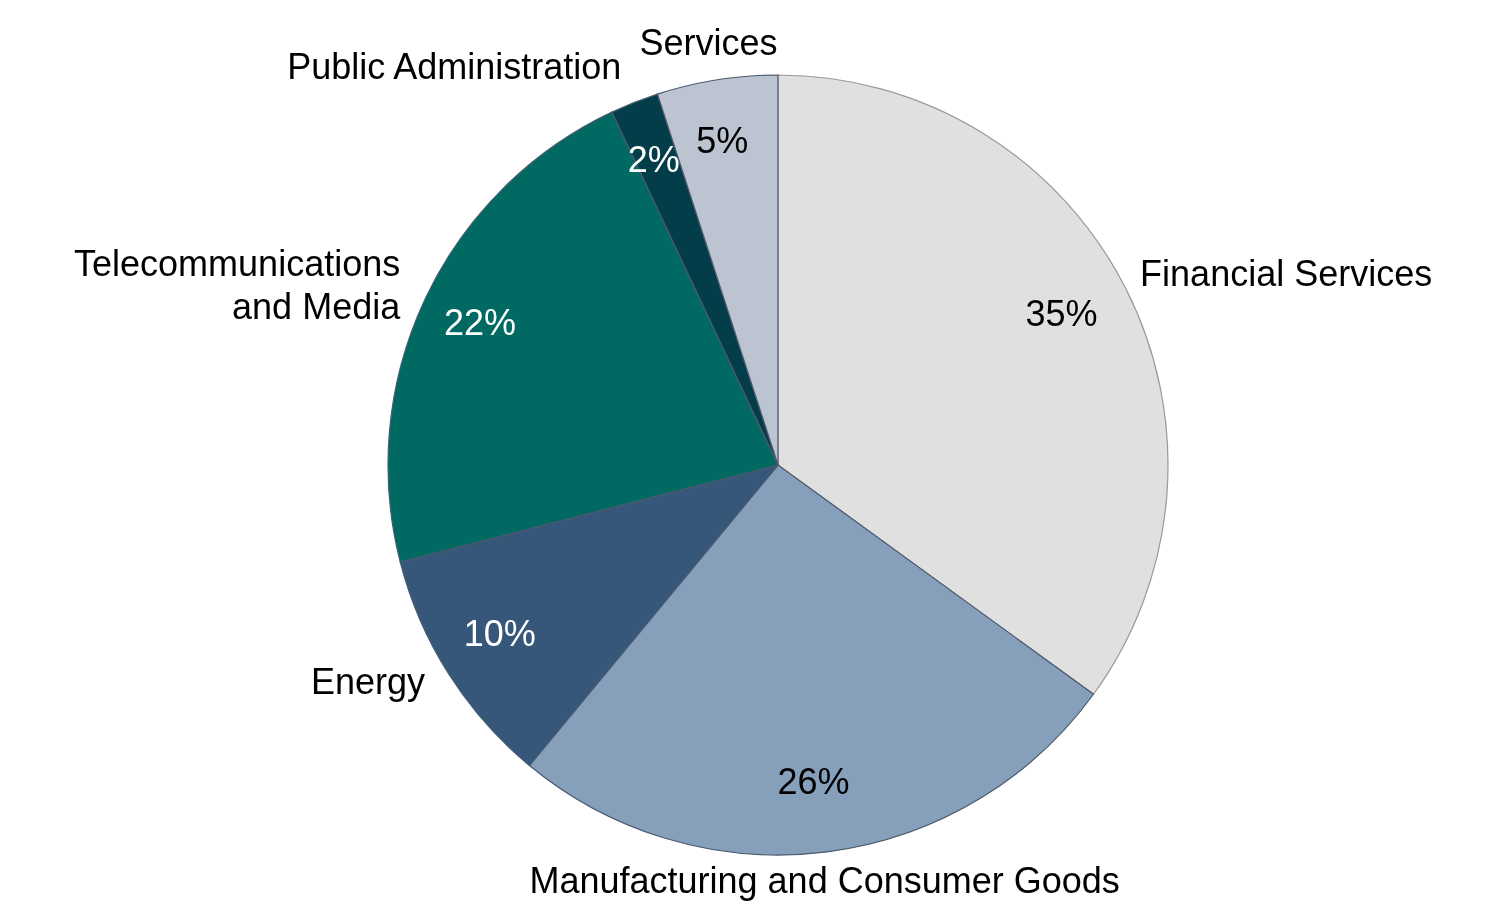 The height and width of the screenshot is (920, 1494). Describe the element at coordinates (480, 322) in the screenshot. I see `data-label: 22%` at that location.